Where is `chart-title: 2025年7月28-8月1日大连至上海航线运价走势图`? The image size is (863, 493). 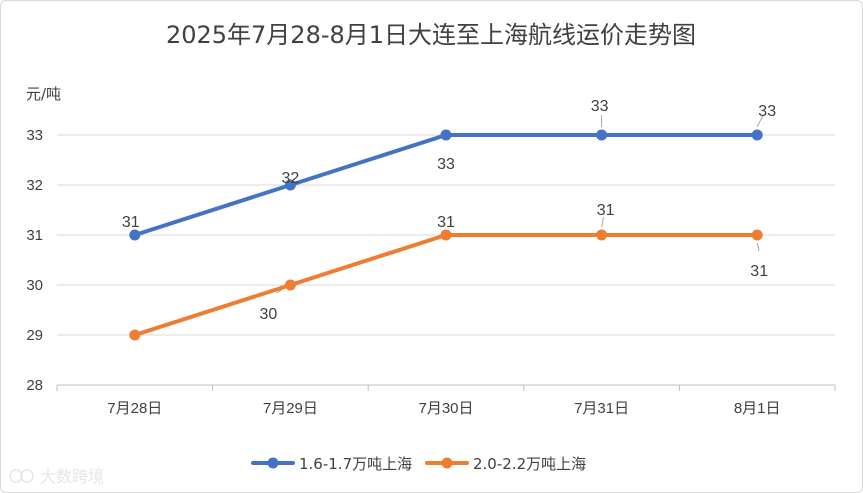
chart-title: 2025年7月28-8月1日大连至上海航线运价走势图 is located at coordinates (431, 35).